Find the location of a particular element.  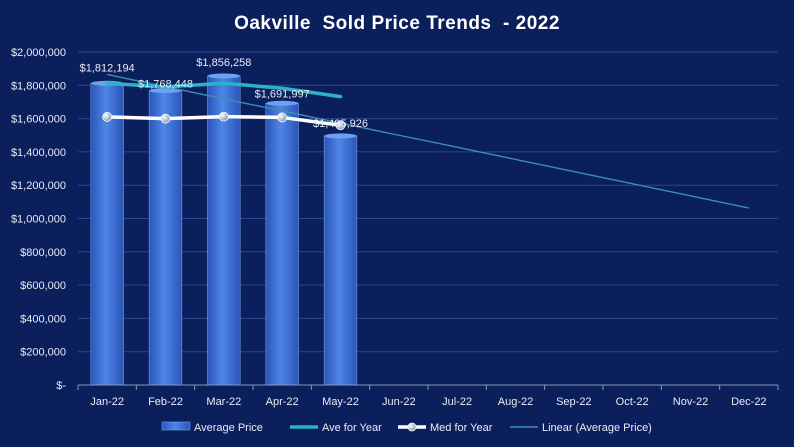

legend-label: Ave for Year is located at coordinates (352, 428).